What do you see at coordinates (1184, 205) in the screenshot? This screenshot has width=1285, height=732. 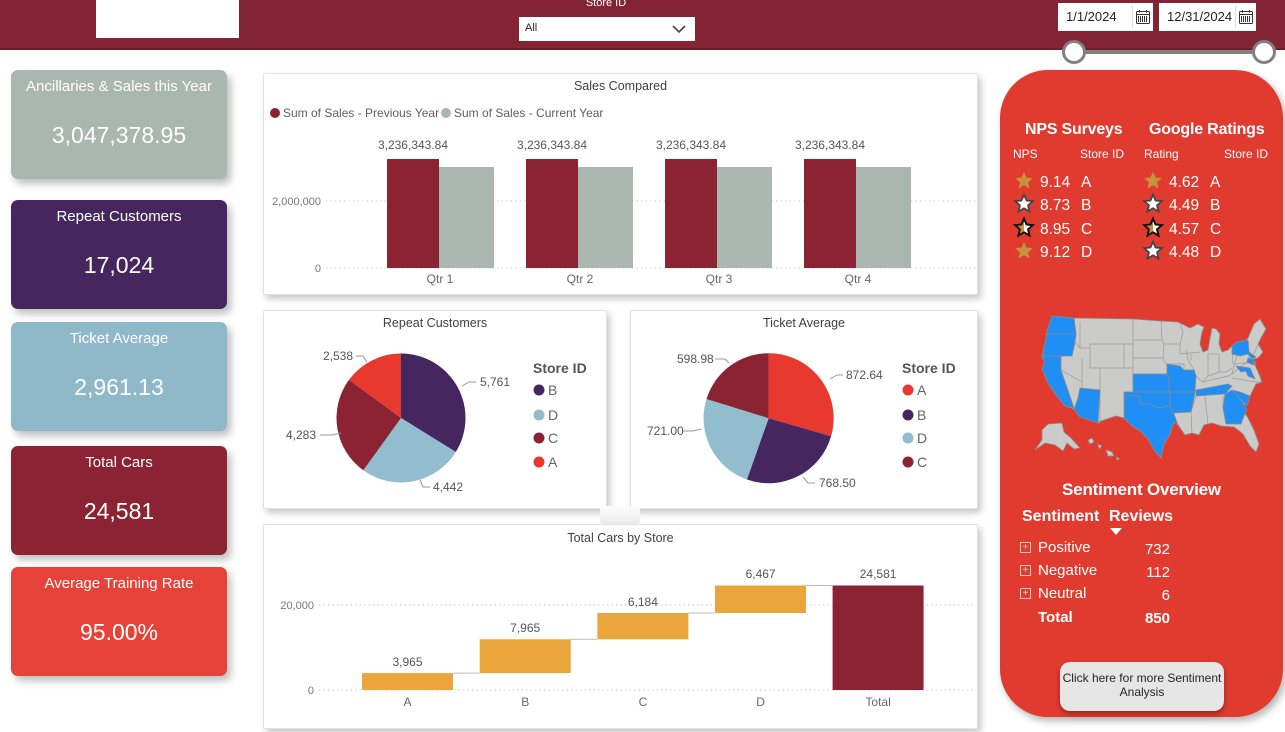 I see `svg-text: 4.49` at bounding box center [1184, 205].